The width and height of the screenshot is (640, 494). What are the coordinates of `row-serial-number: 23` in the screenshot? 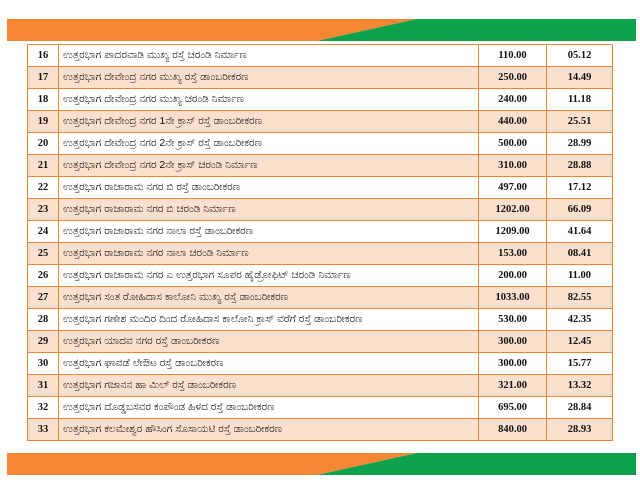 It's located at (43, 209).